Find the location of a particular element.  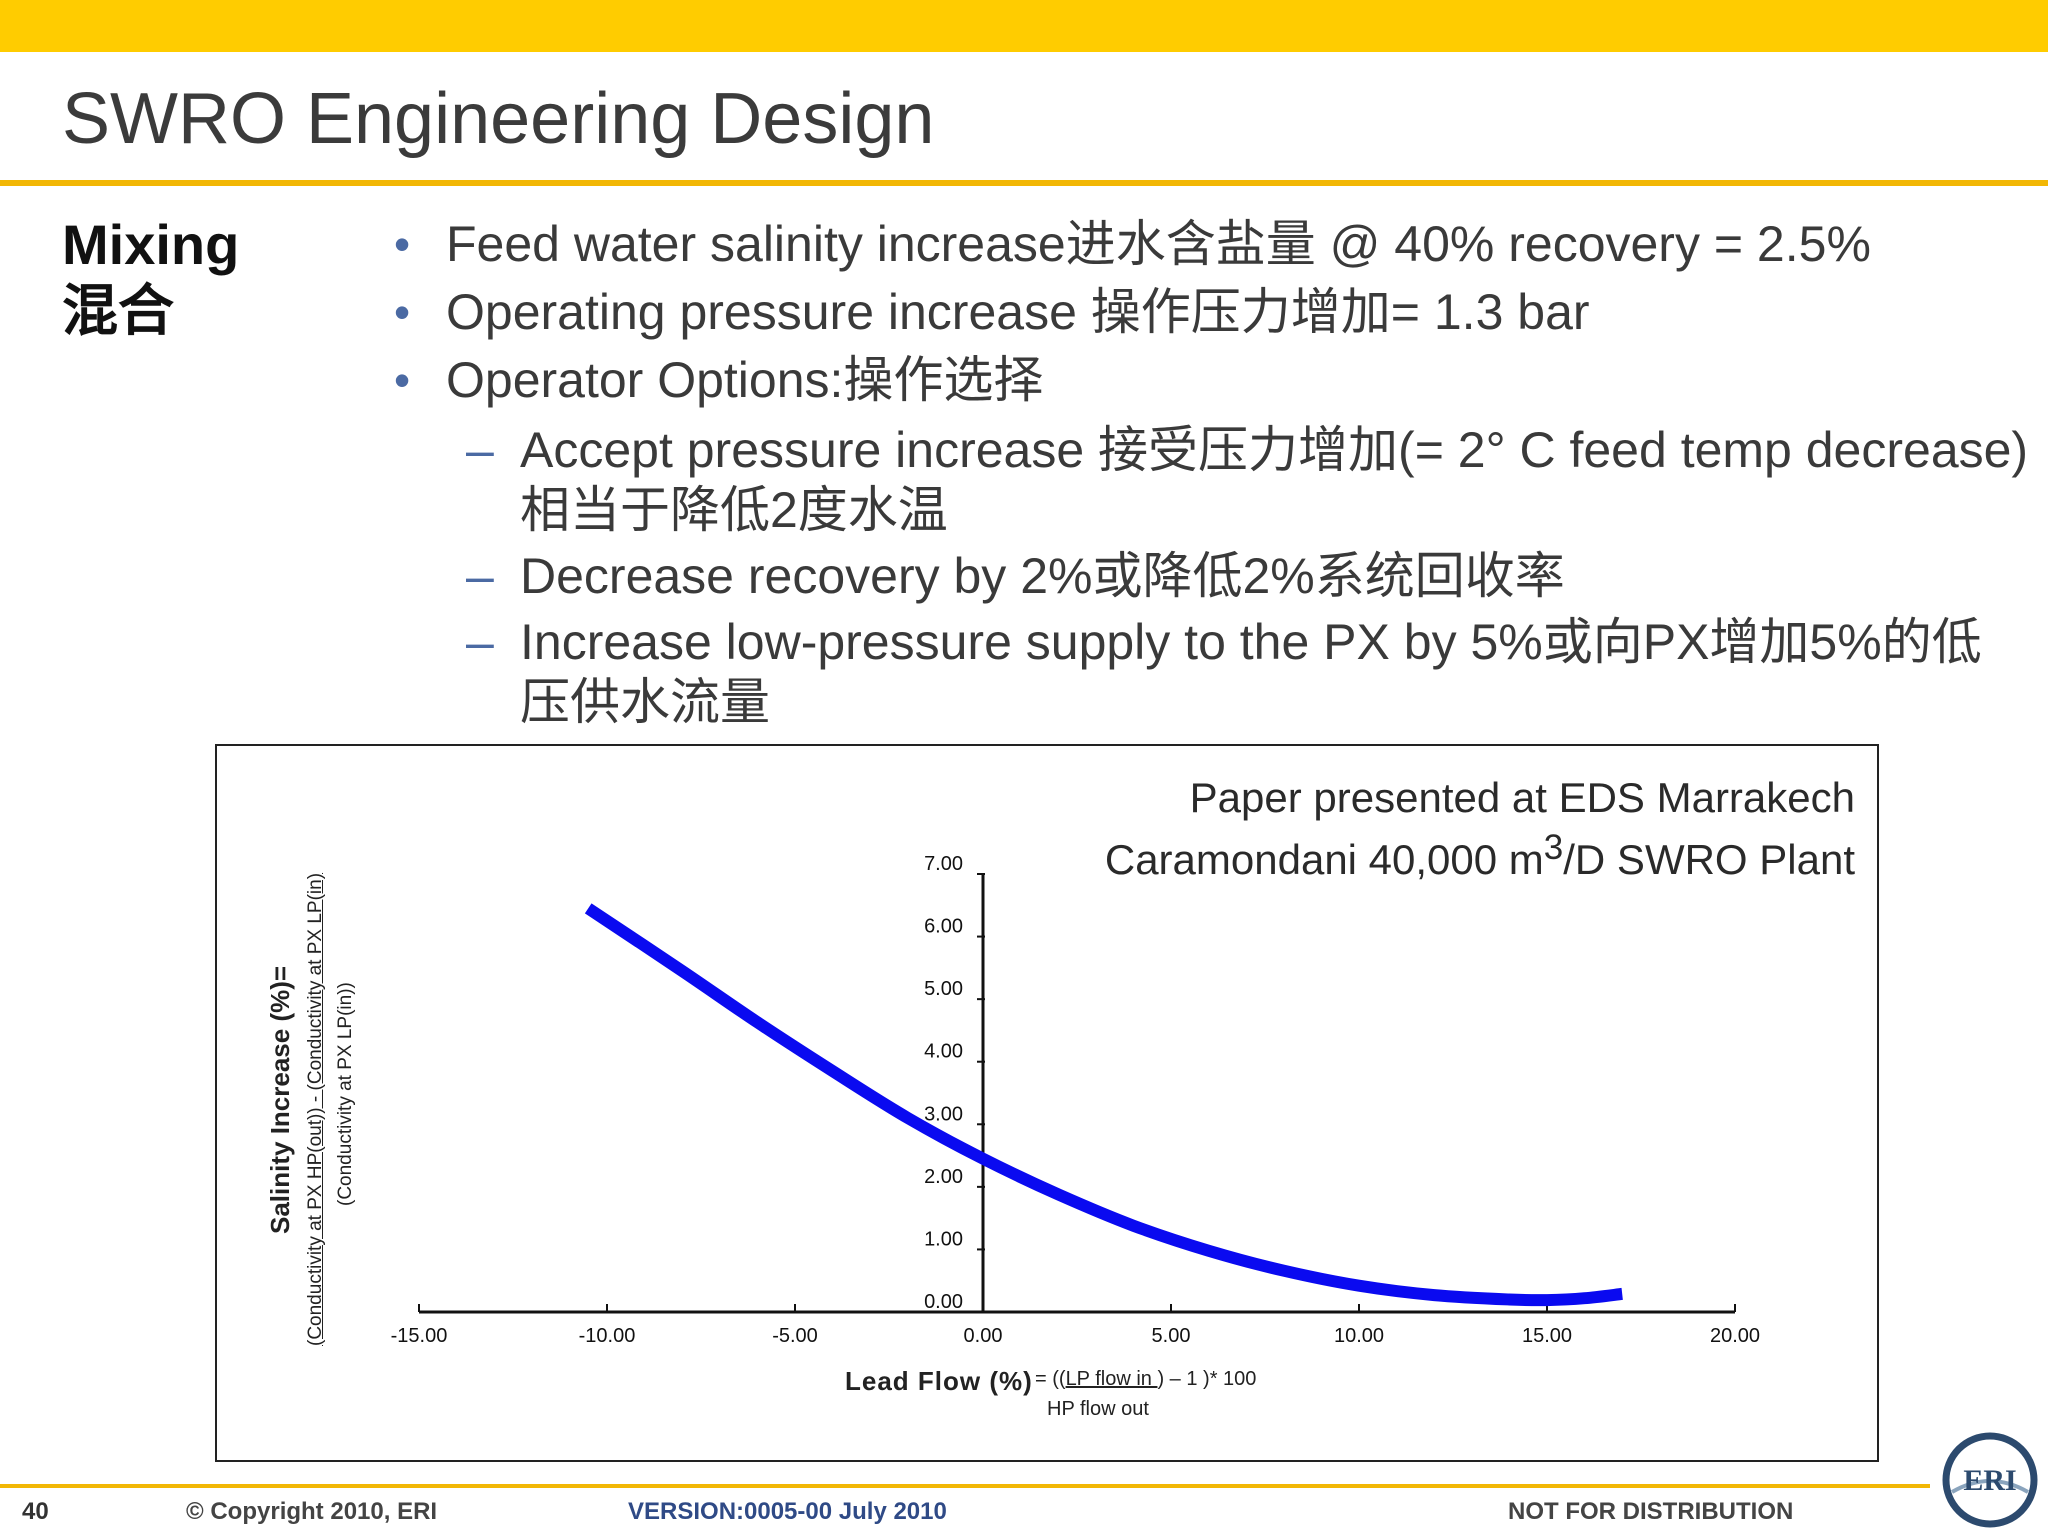

section-heading: Mixing 混合 is located at coordinates (150, 278).